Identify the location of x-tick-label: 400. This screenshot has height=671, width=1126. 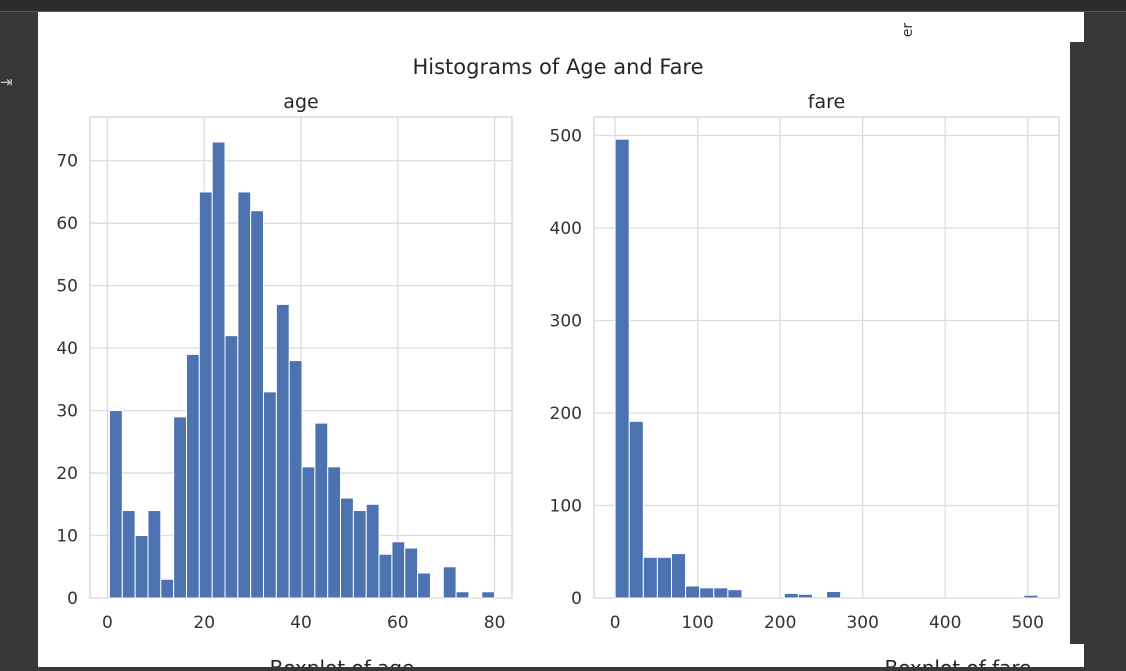
(945, 623).